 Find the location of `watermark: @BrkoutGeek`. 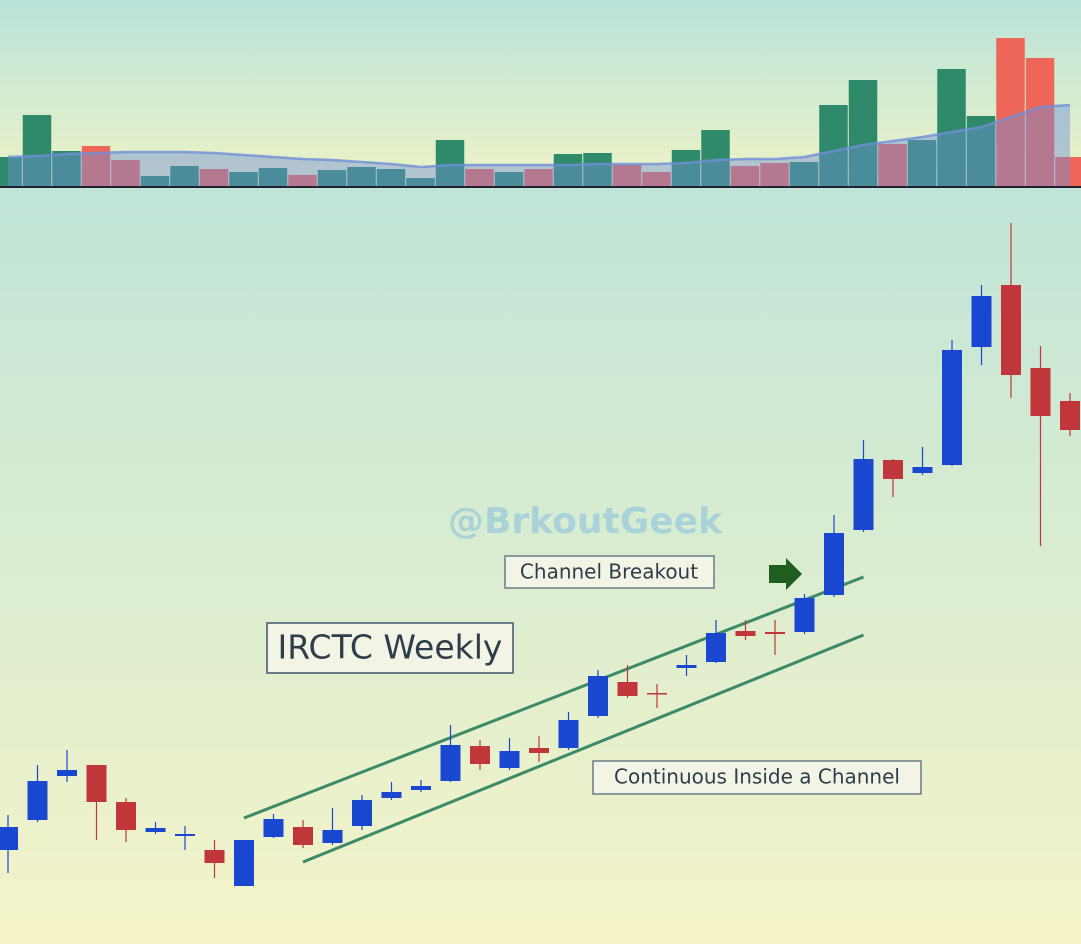

watermark: @BrkoutGeek is located at coordinates (585, 521).